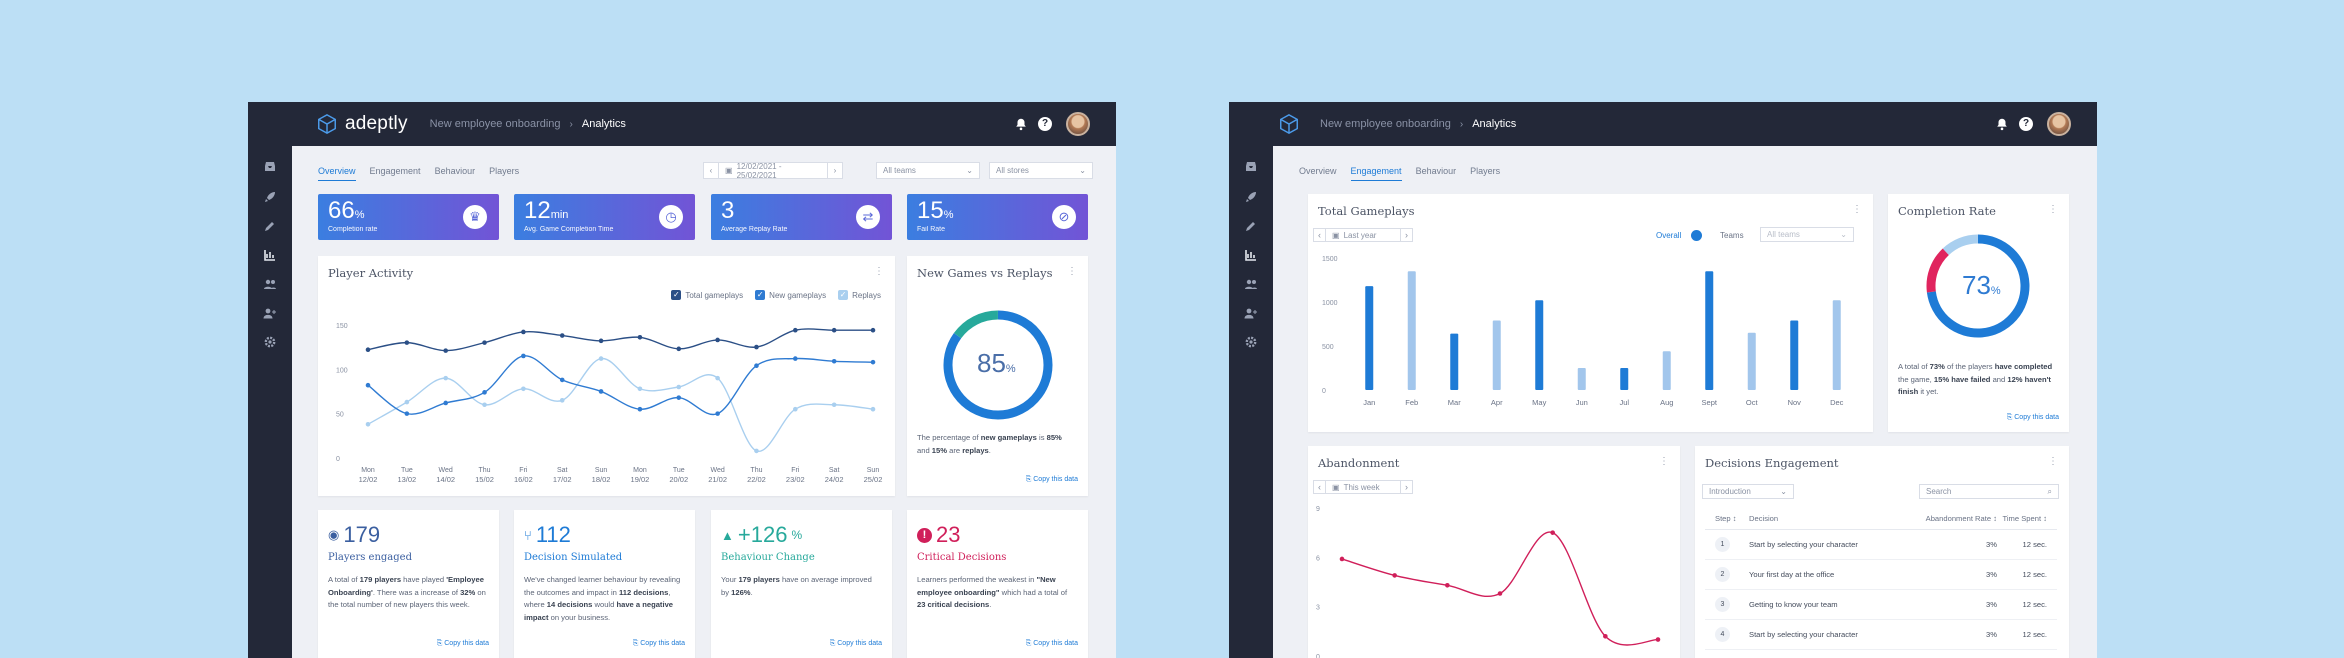 The image size is (2344, 658). I want to click on thumbs-up-icon: ▲, so click(727, 535).